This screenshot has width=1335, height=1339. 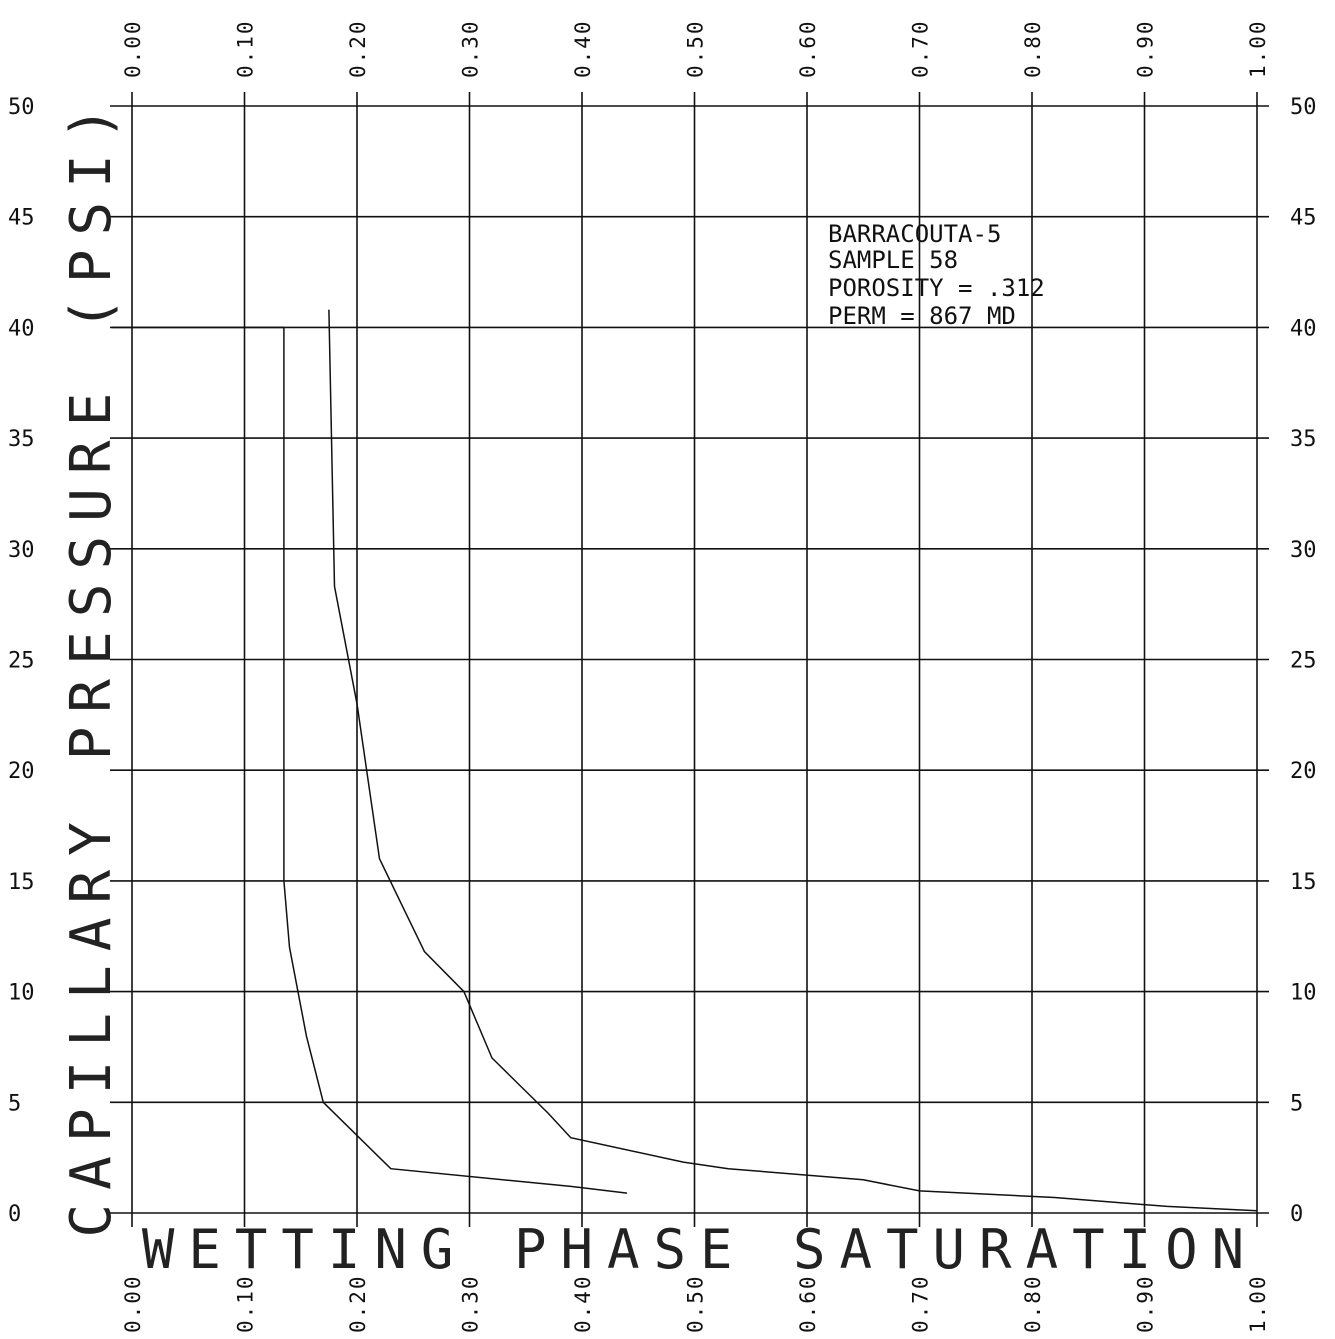 What do you see at coordinates (583, 48) in the screenshot?
I see `x-tick-label-top: 0.40` at bounding box center [583, 48].